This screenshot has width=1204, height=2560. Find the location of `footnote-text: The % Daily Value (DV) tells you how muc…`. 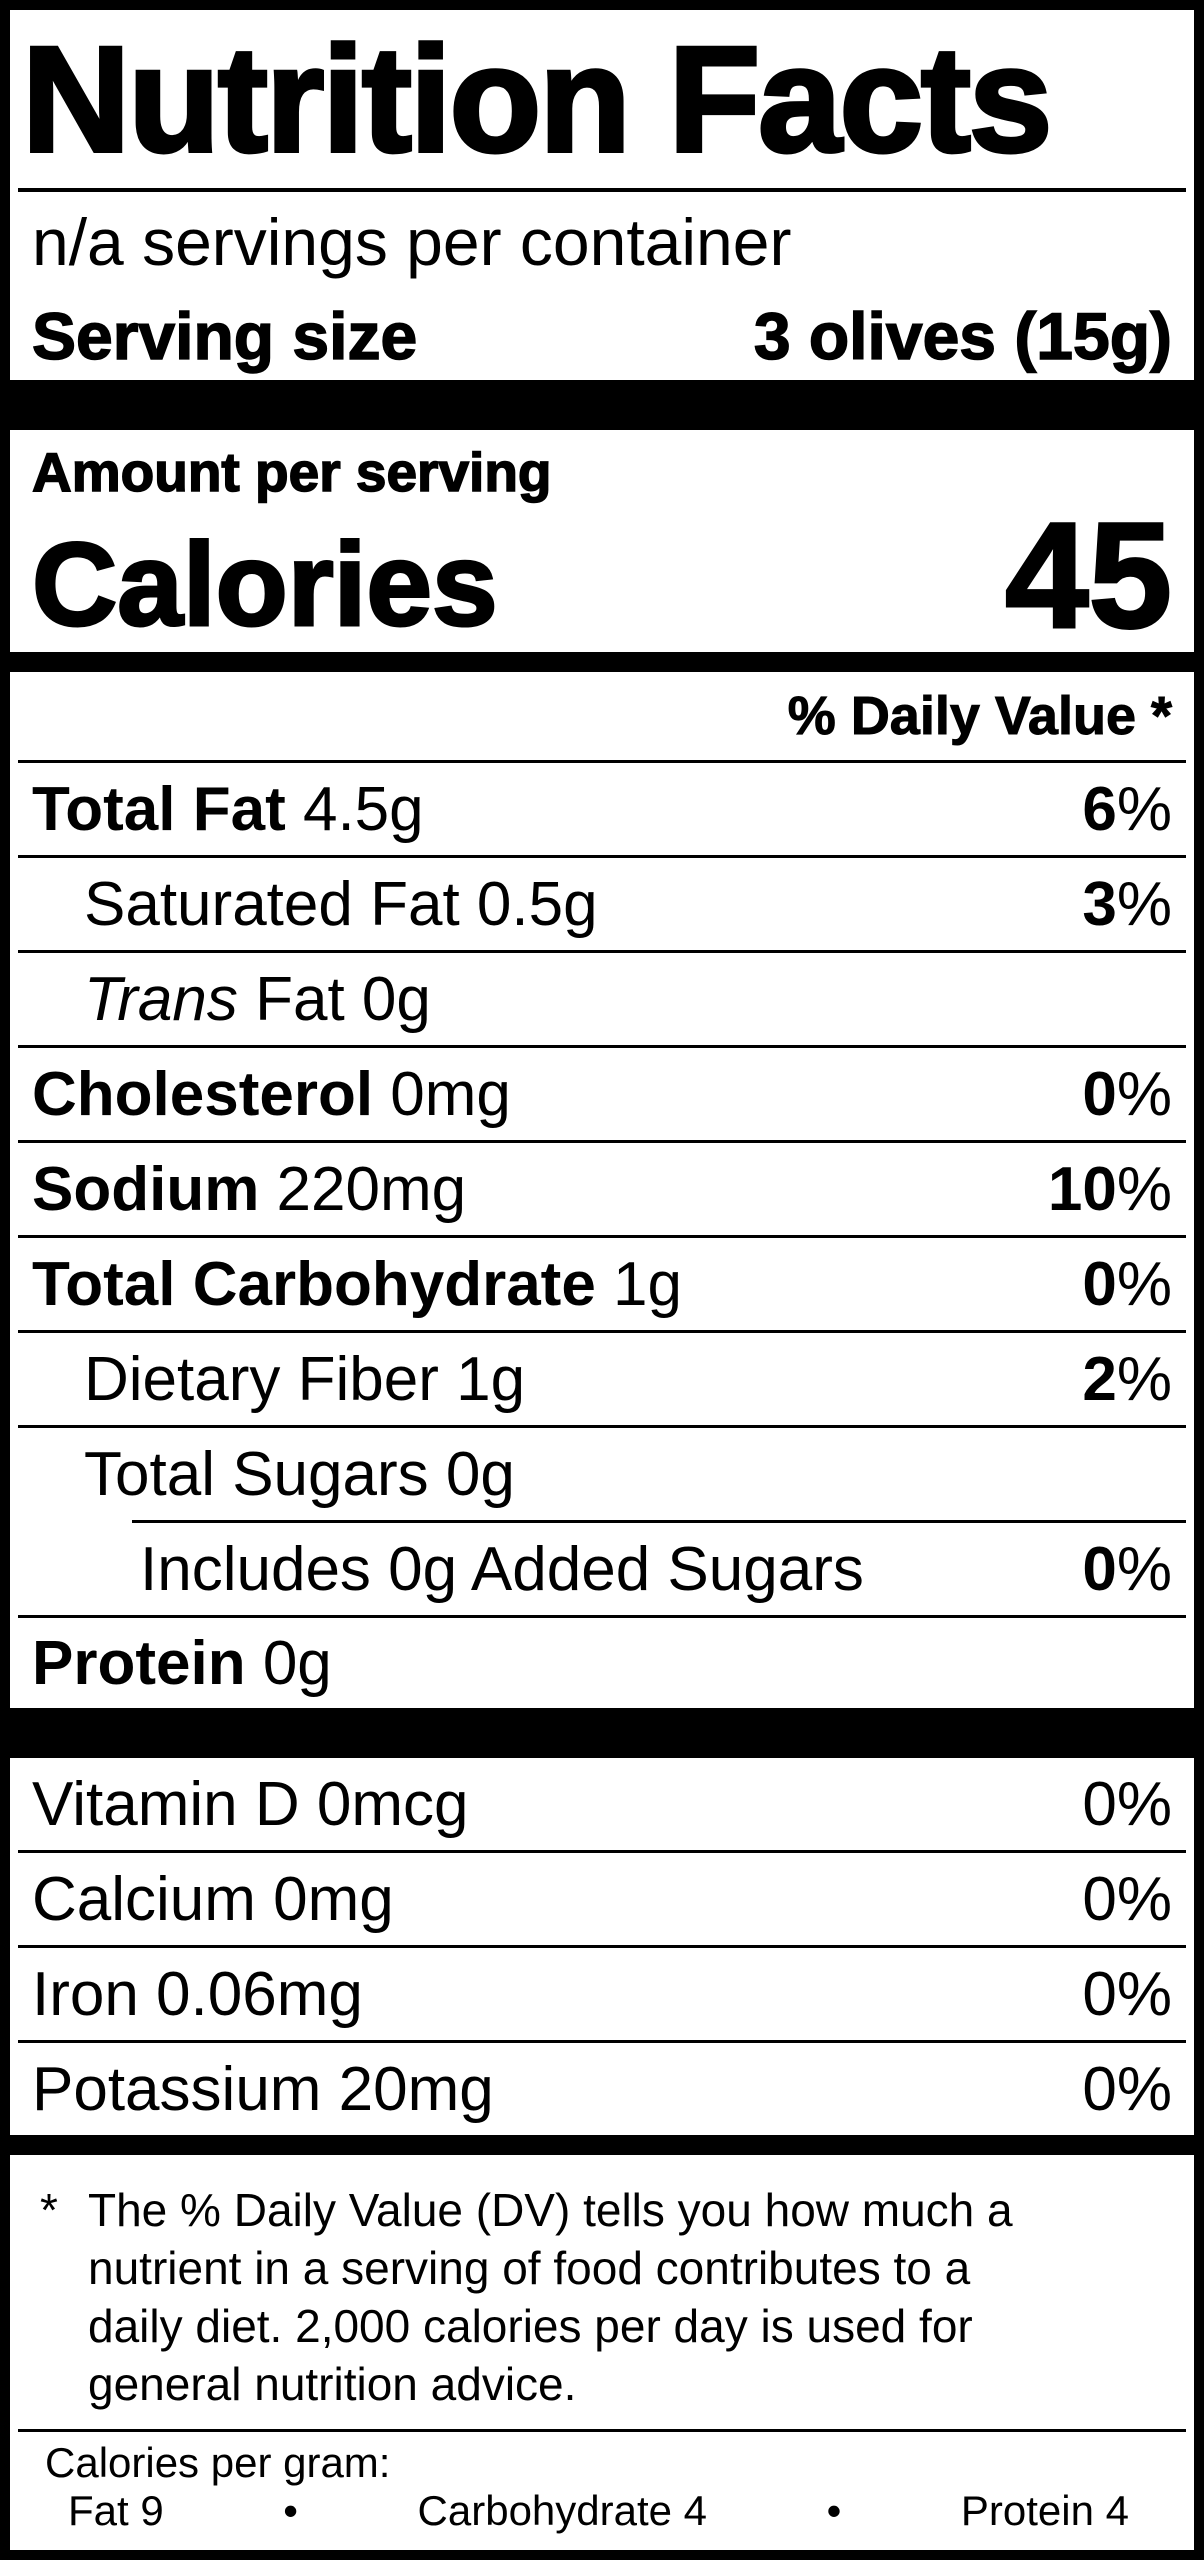

footnote-text: The % Daily Value (DV) tells you how muc… is located at coordinates (550, 2305).